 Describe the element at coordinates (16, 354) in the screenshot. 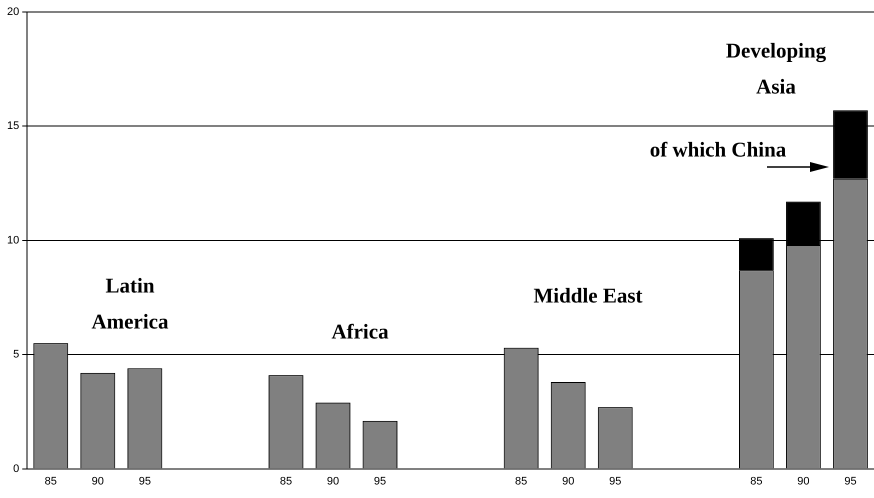

I see `y-tick-label: 5` at that location.